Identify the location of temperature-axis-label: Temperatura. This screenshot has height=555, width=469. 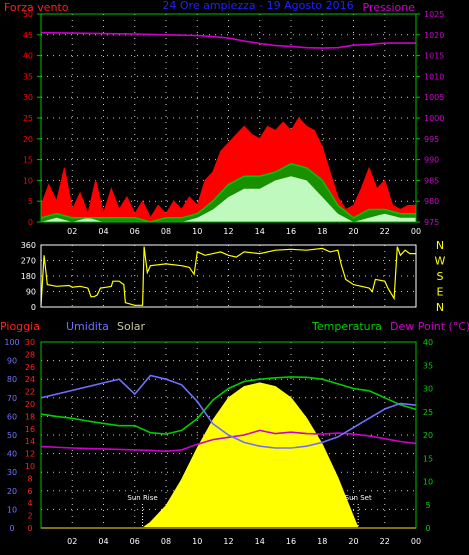
(346, 326).